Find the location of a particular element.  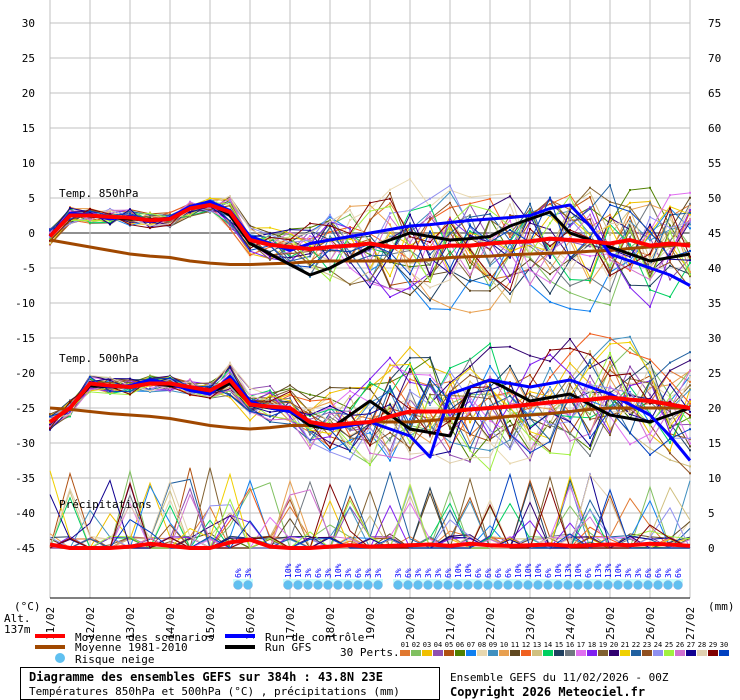

snow-risk-label: 3% is located at coordinates (368, 573).